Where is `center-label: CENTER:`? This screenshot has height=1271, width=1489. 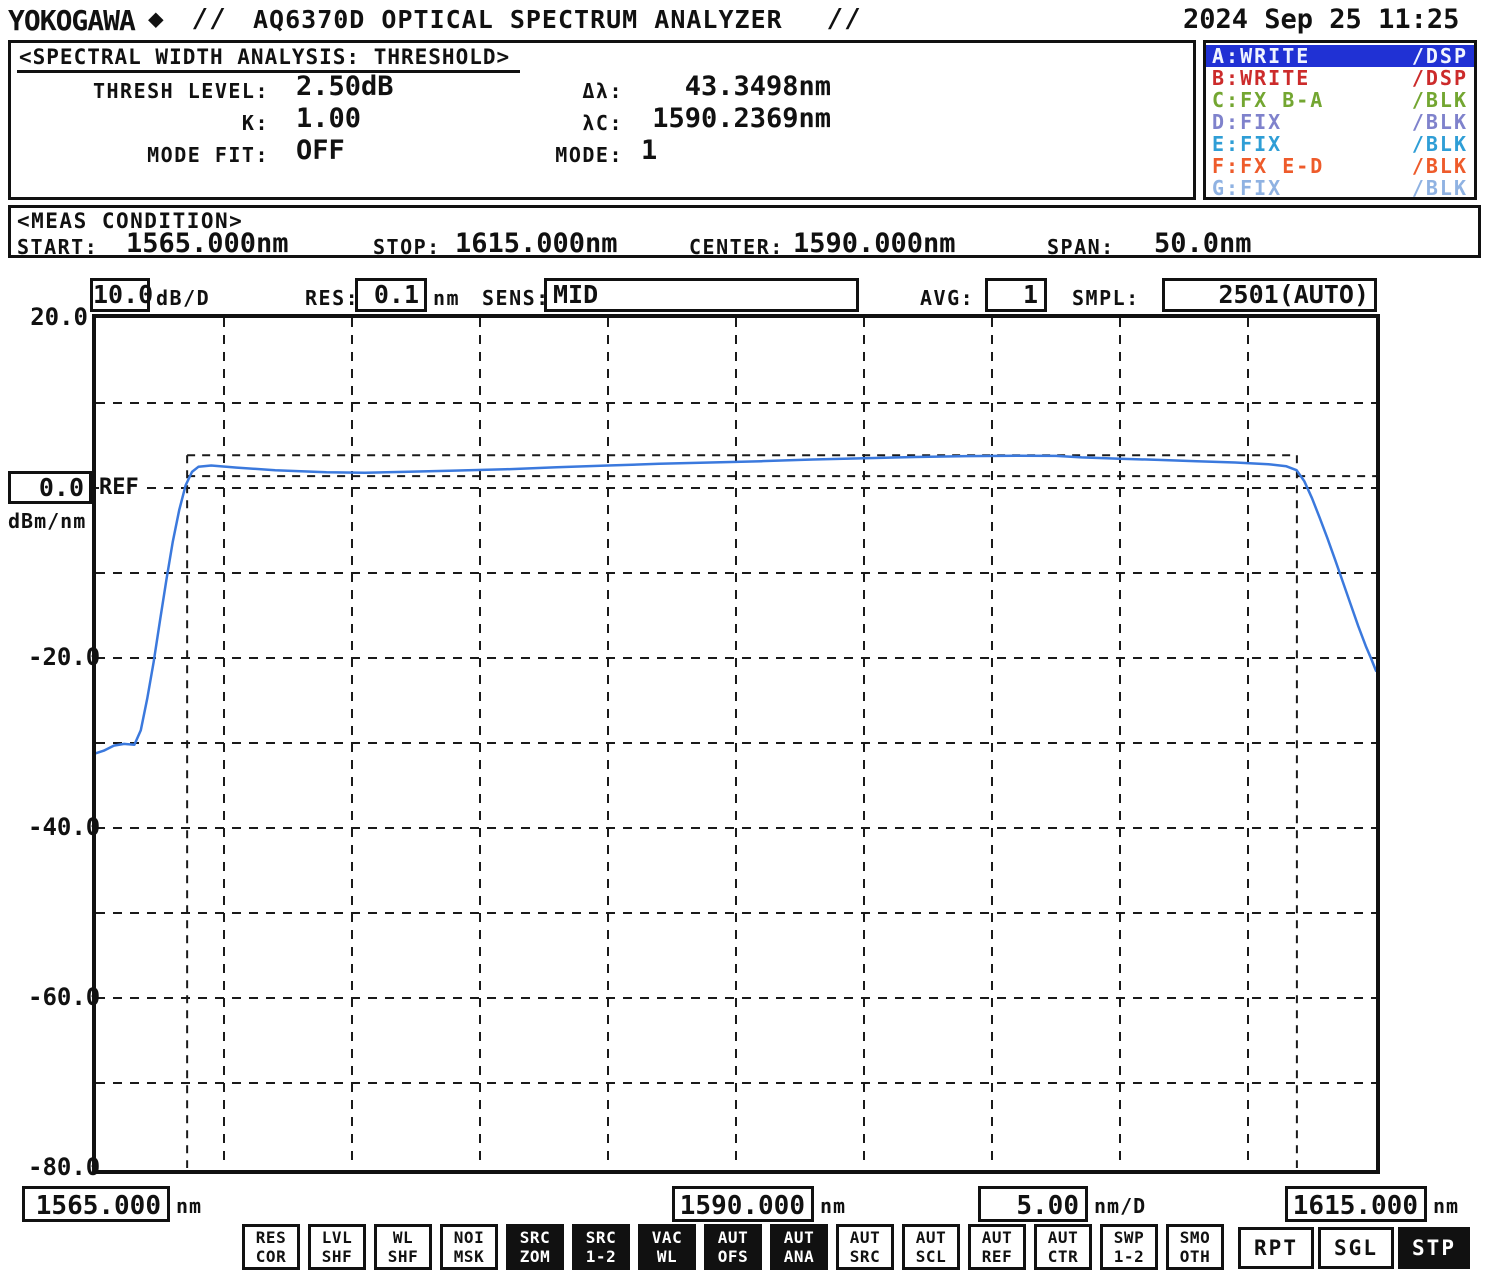
center-label: CENTER: is located at coordinates (736, 247).